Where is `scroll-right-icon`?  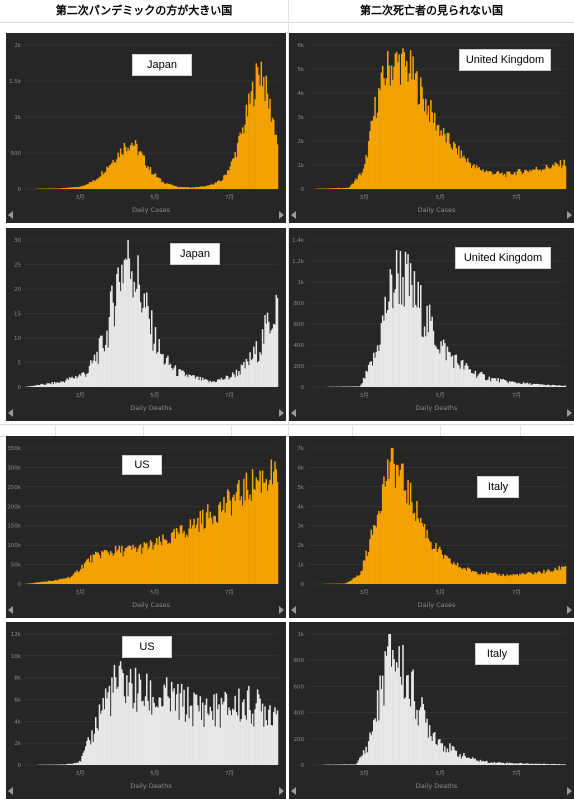 scroll-right-icon is located at coordinates (281, 215).